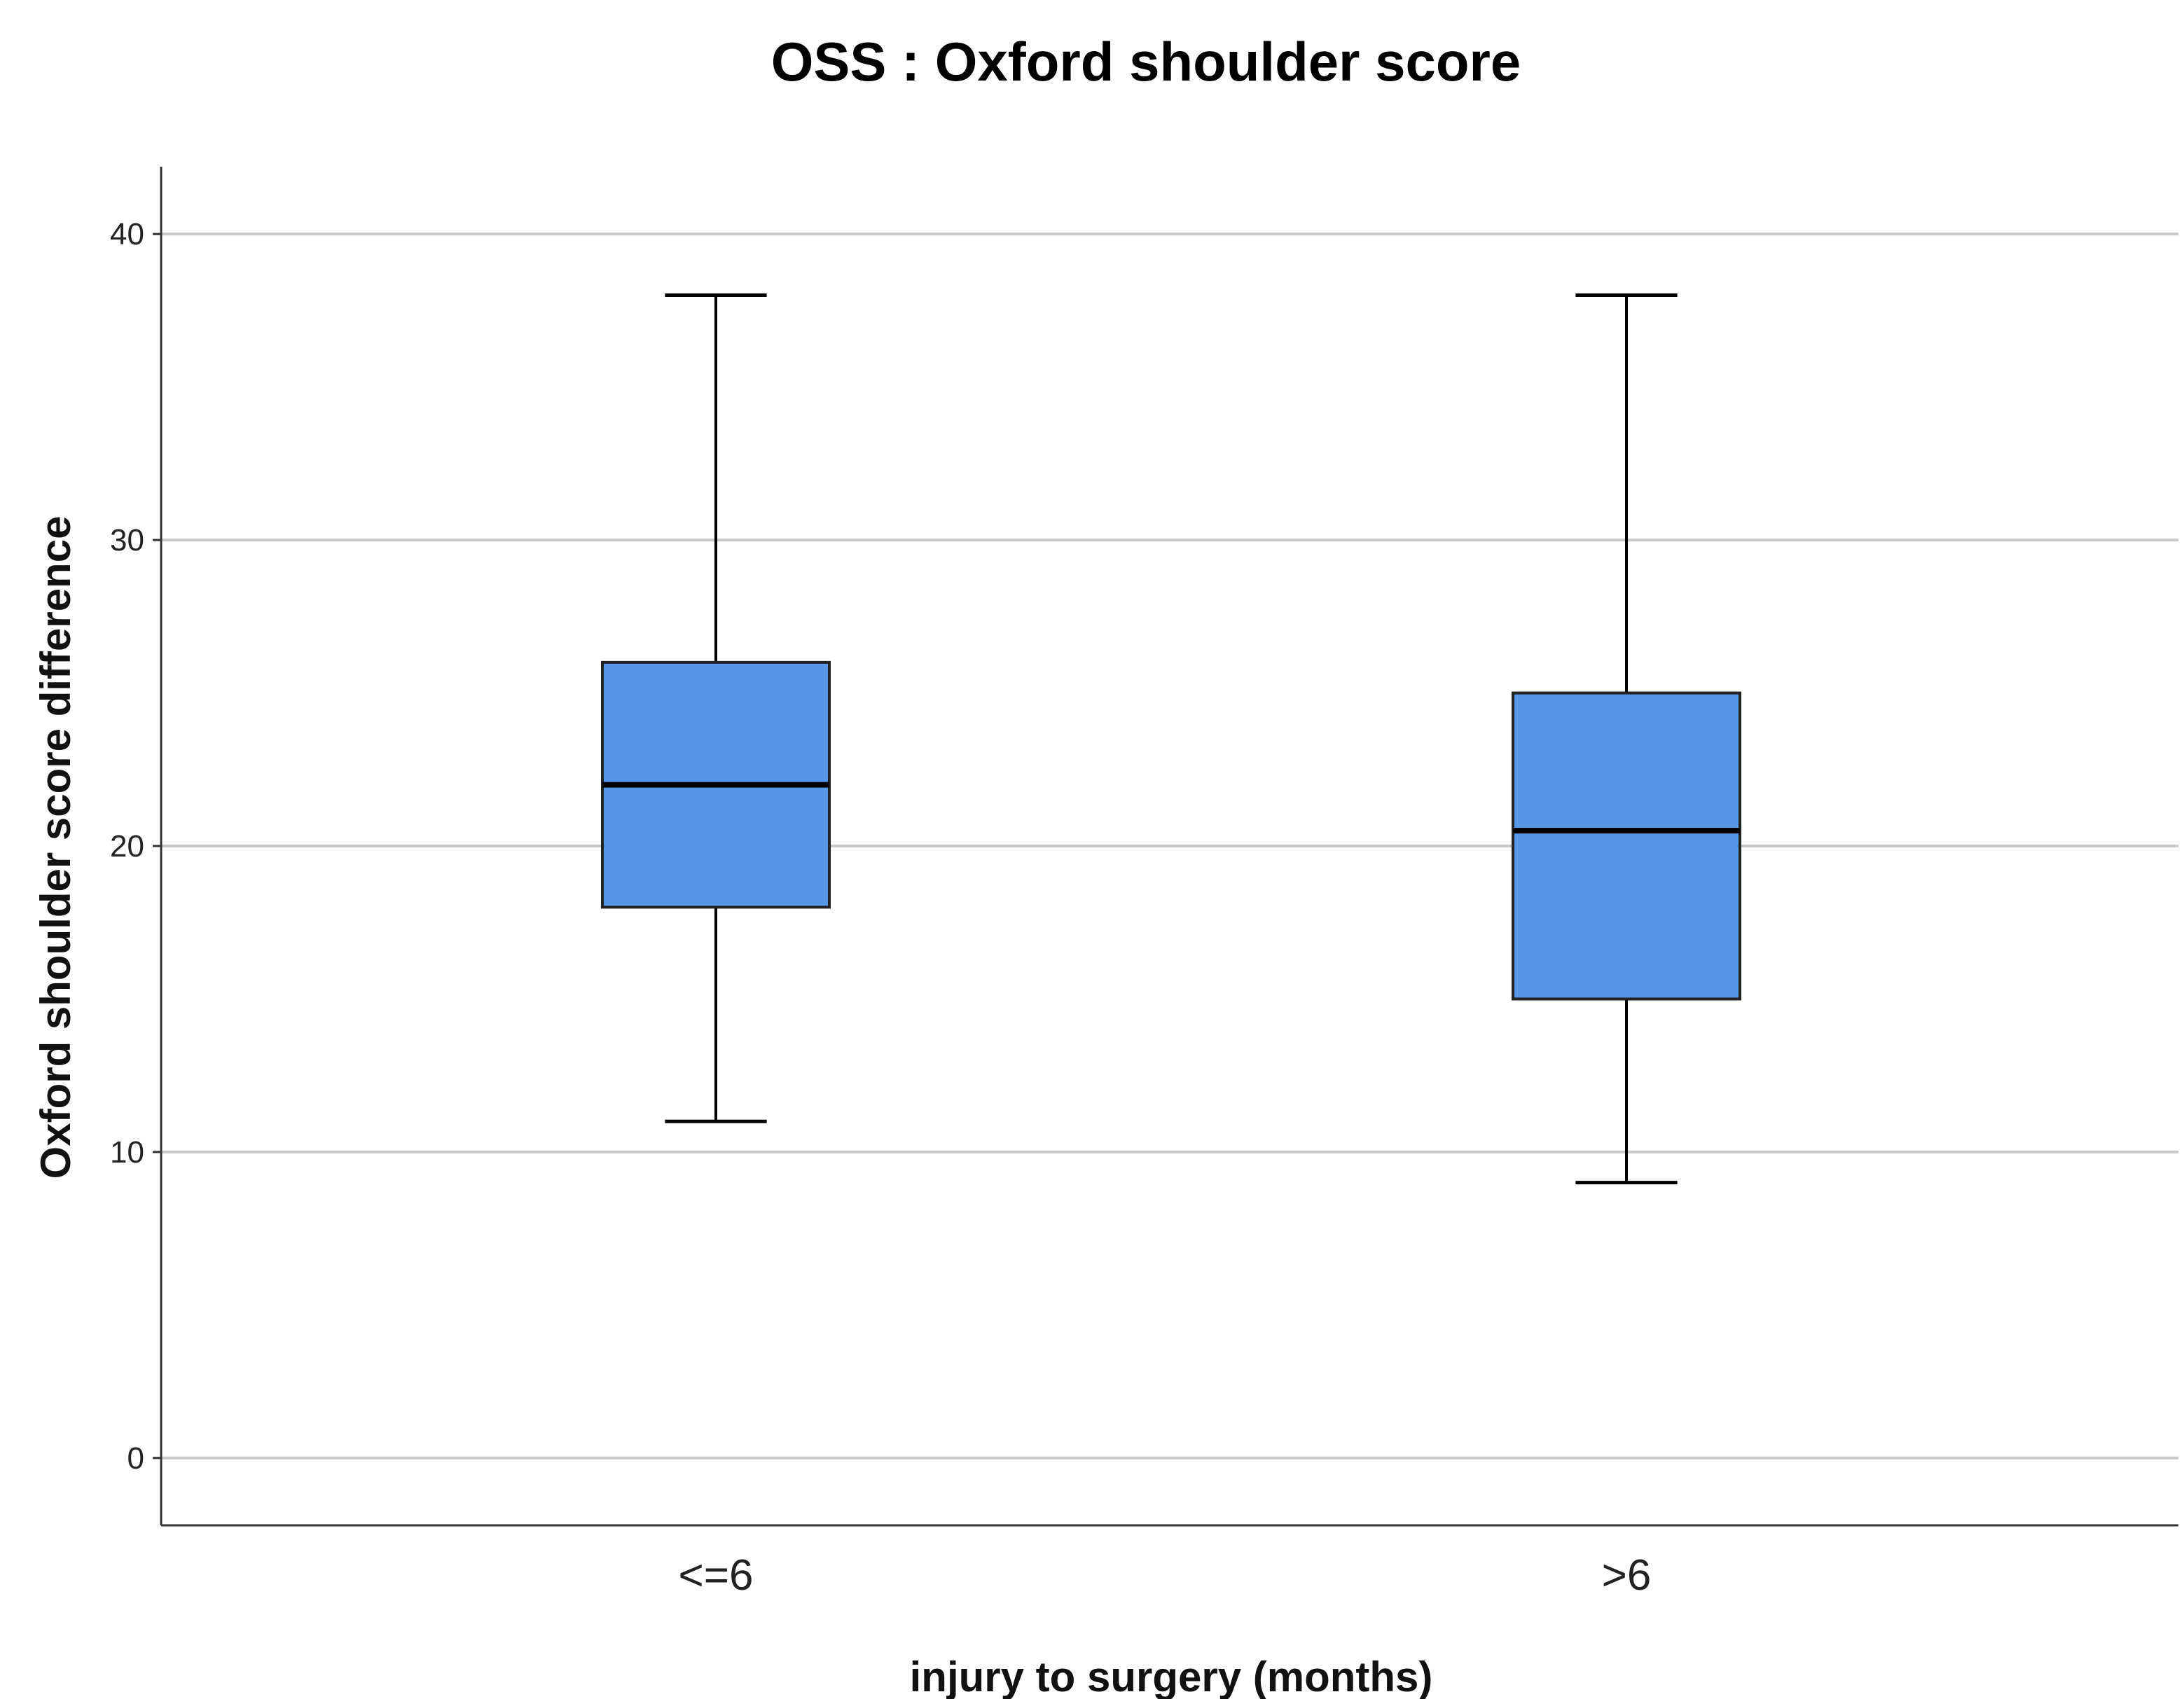  I want to click on x-axis-title: injury to surgery (months), so click(1171, 1676).